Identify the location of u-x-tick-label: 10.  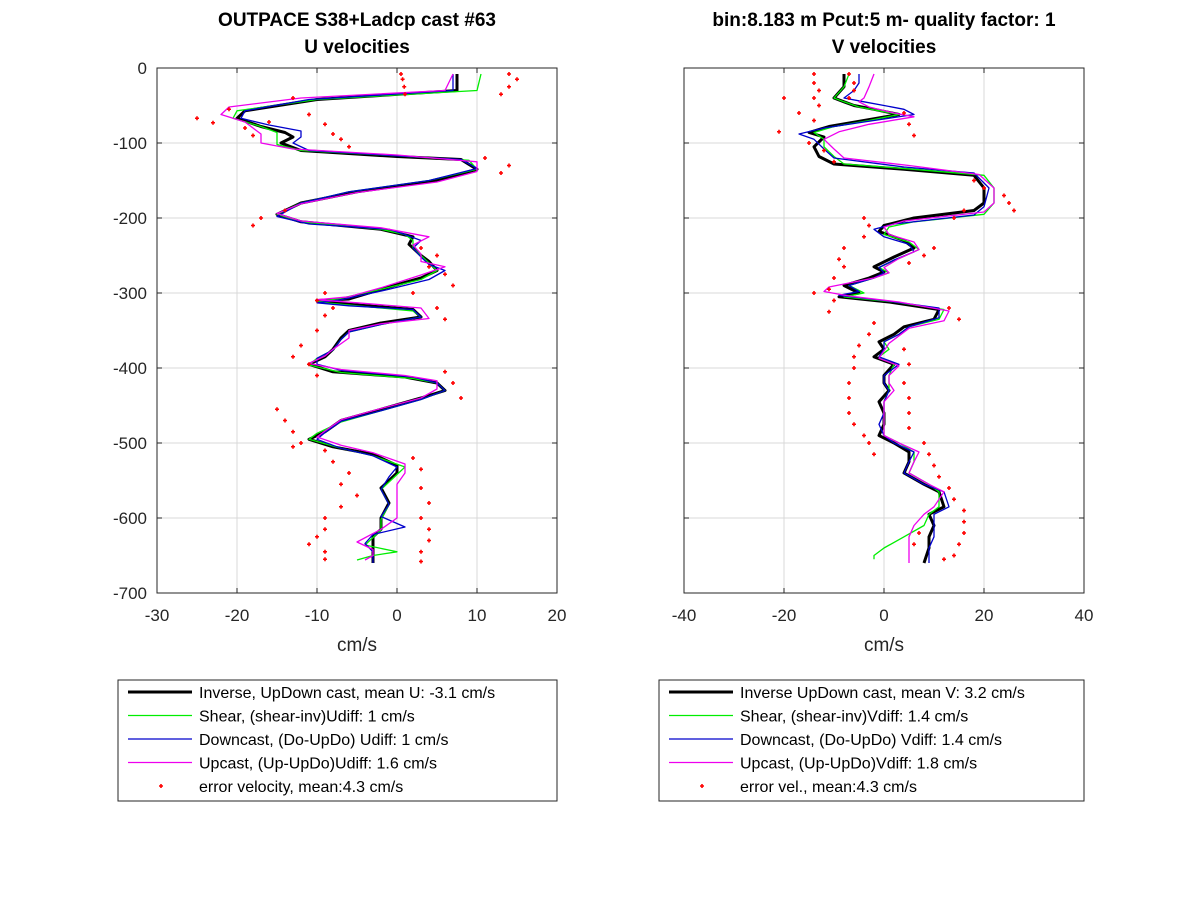
(477, 615).